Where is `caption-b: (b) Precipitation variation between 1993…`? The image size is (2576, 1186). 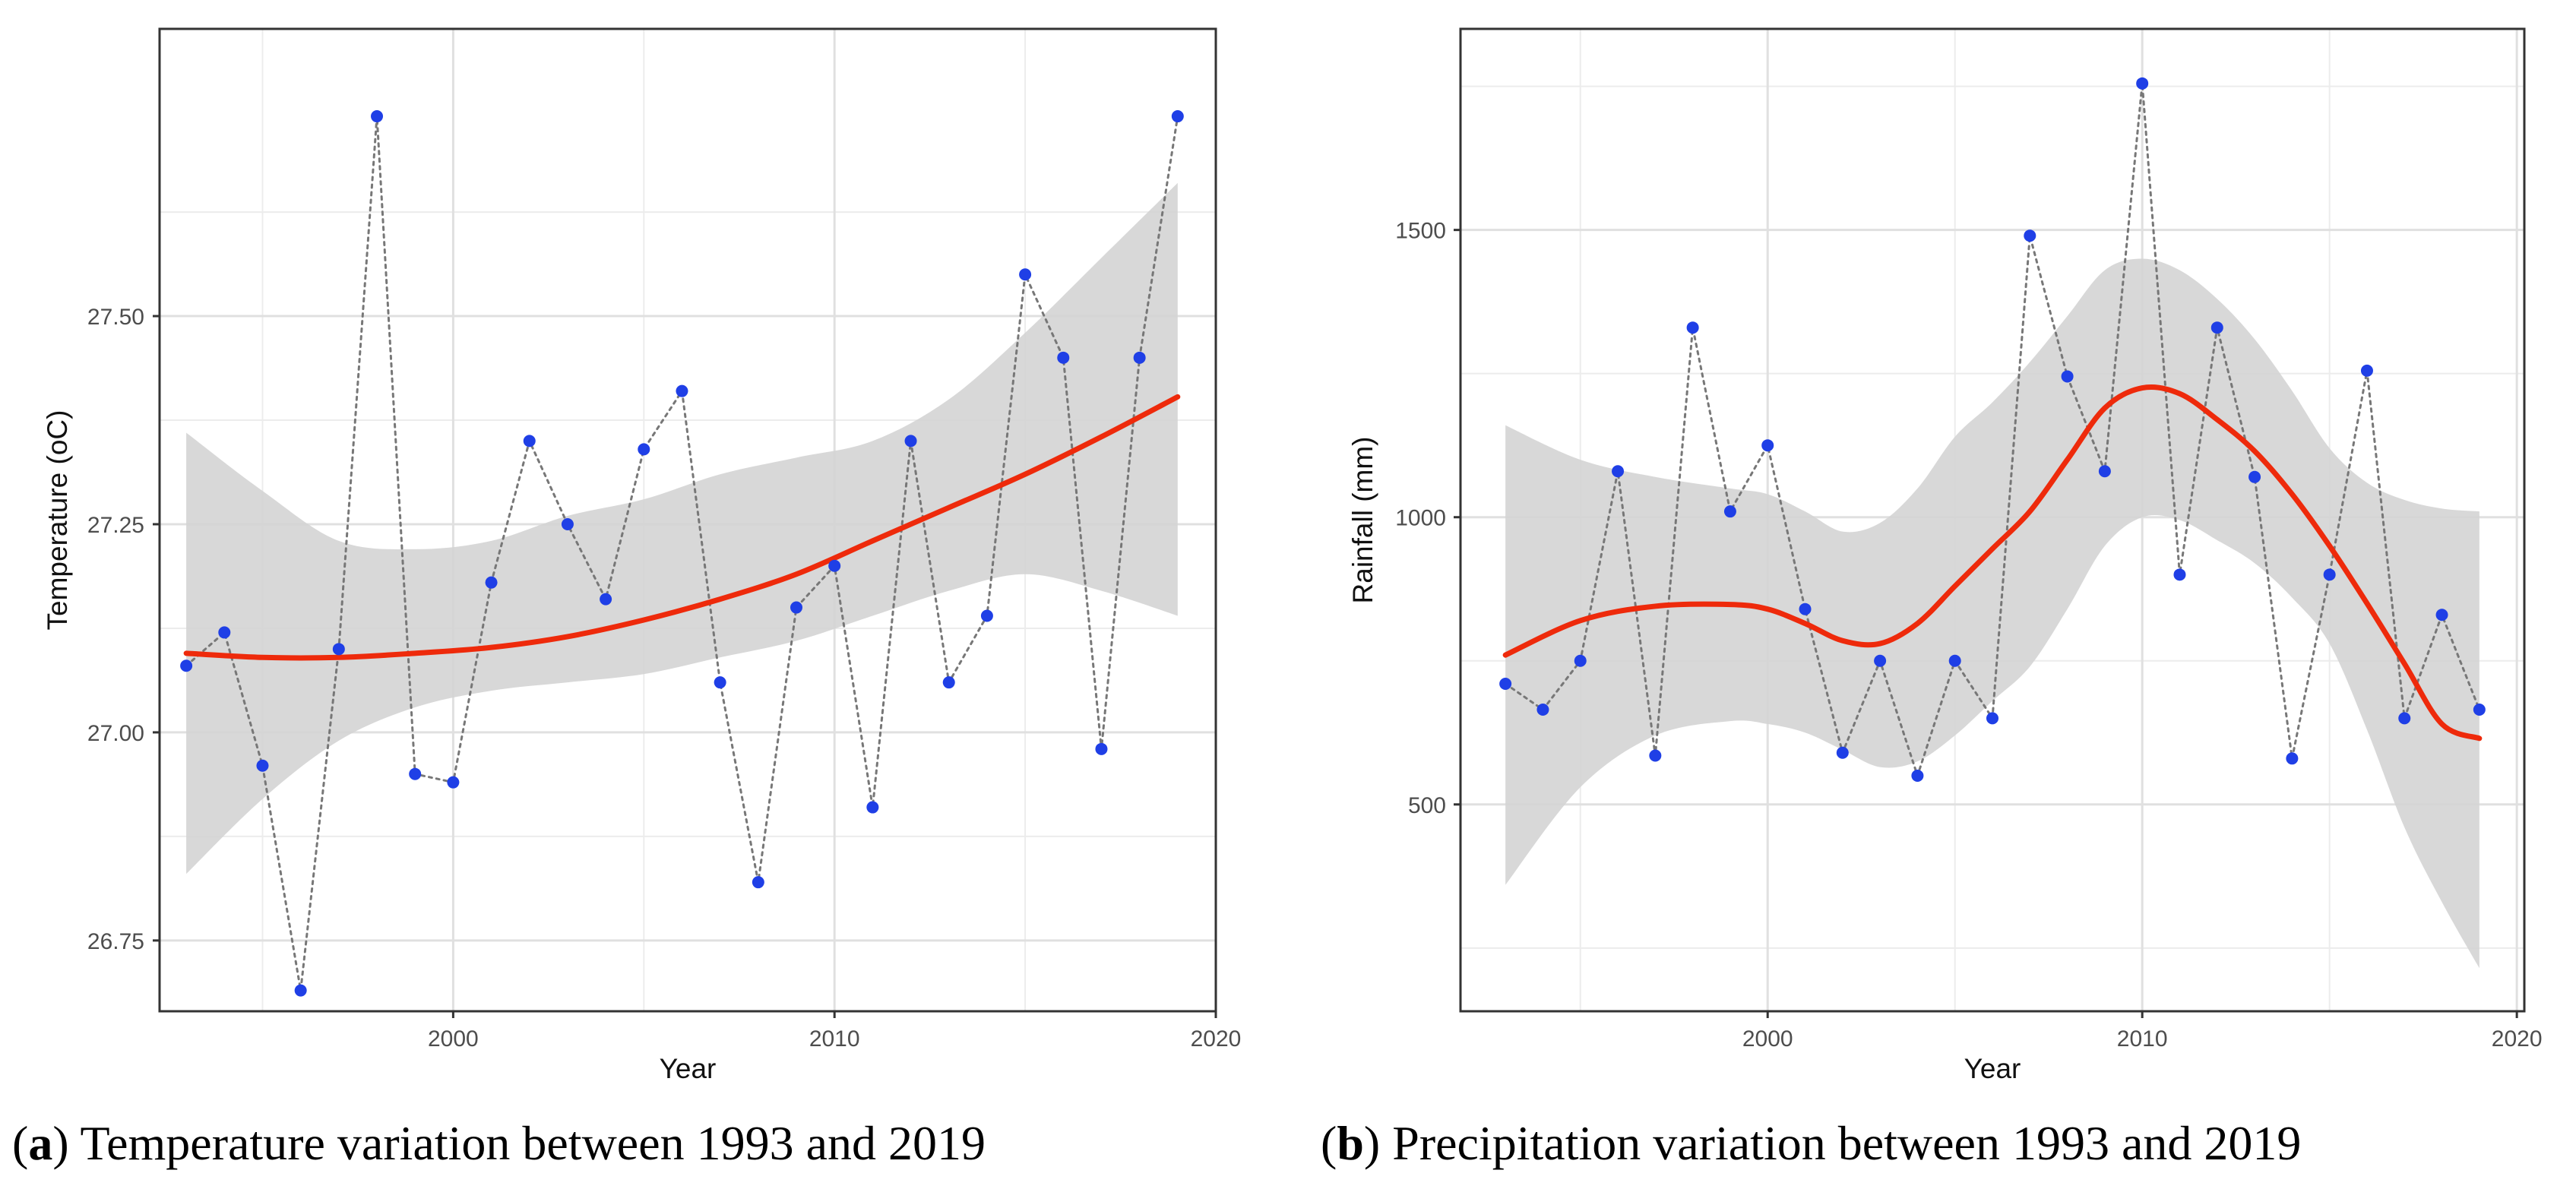 caption-b: (b) Precipitation variation between 1993… is located at coordinates (1811, 1143).